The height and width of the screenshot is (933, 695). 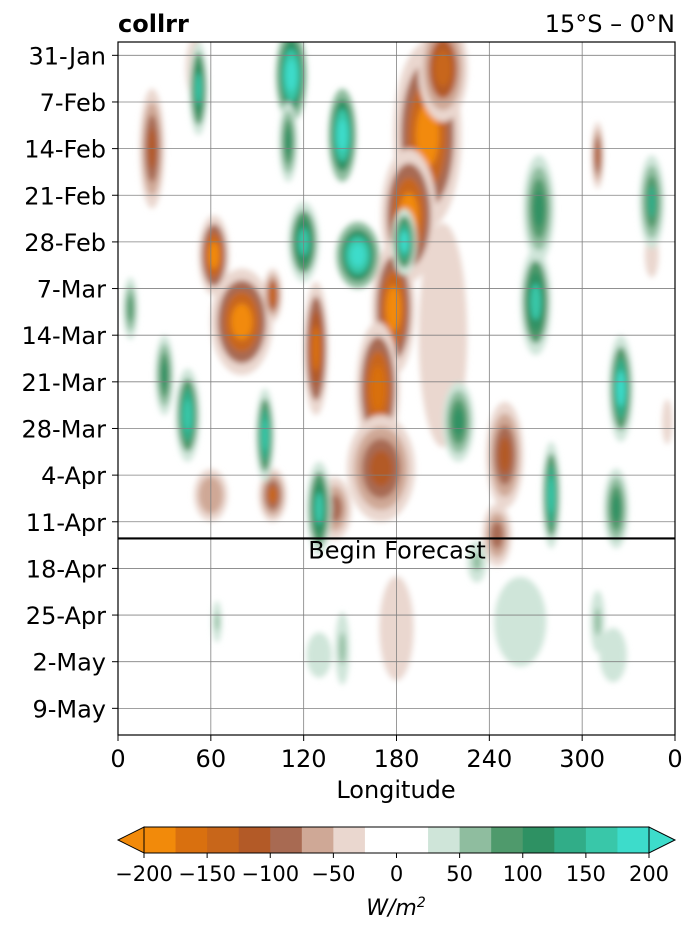 What do you see at coordinates (207, 874) in the screenshot?
I see `colorbar-tick-label: −150` at bounding box center [207, 874].